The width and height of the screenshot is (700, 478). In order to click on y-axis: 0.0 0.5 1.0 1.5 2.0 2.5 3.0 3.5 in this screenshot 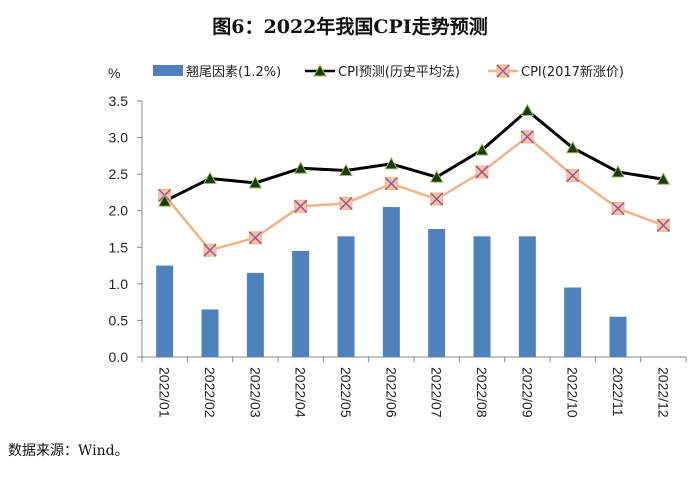, I will do `click(126, 229)`.